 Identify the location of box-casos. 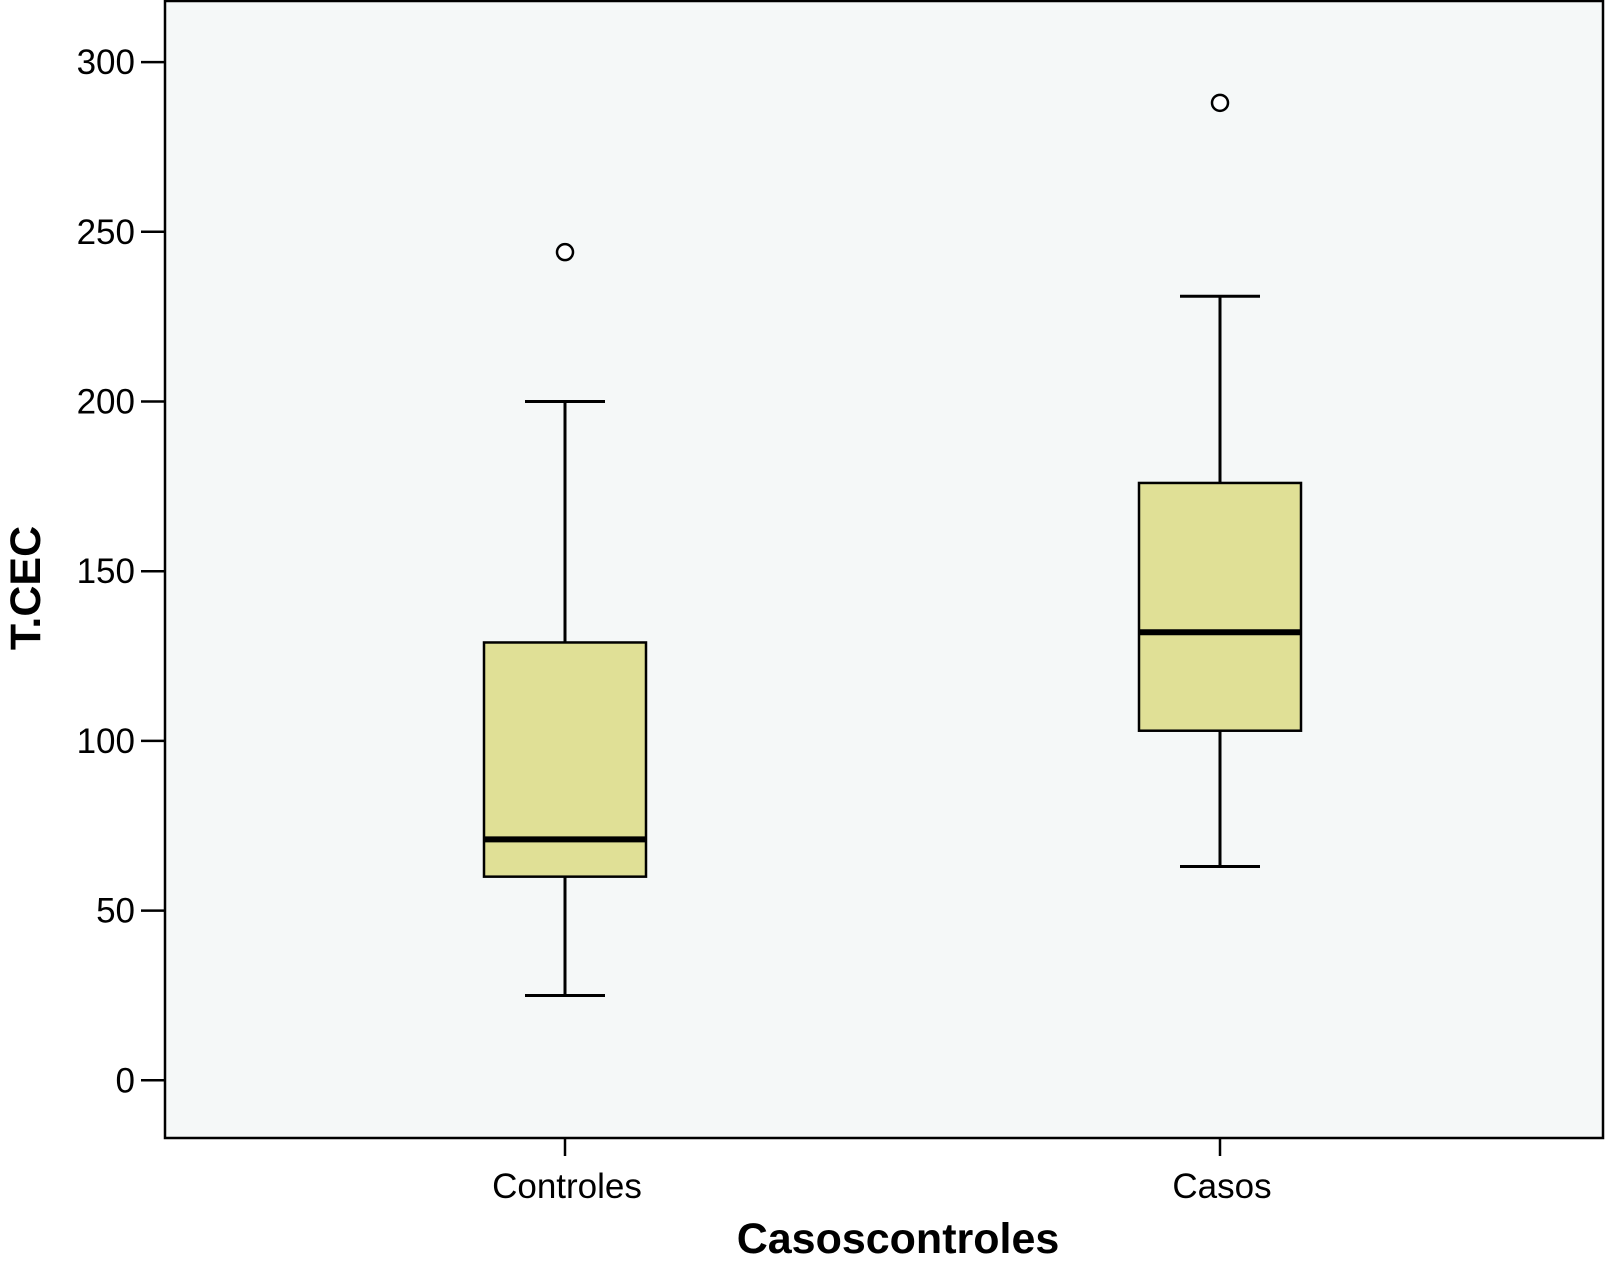
(1220, 480).